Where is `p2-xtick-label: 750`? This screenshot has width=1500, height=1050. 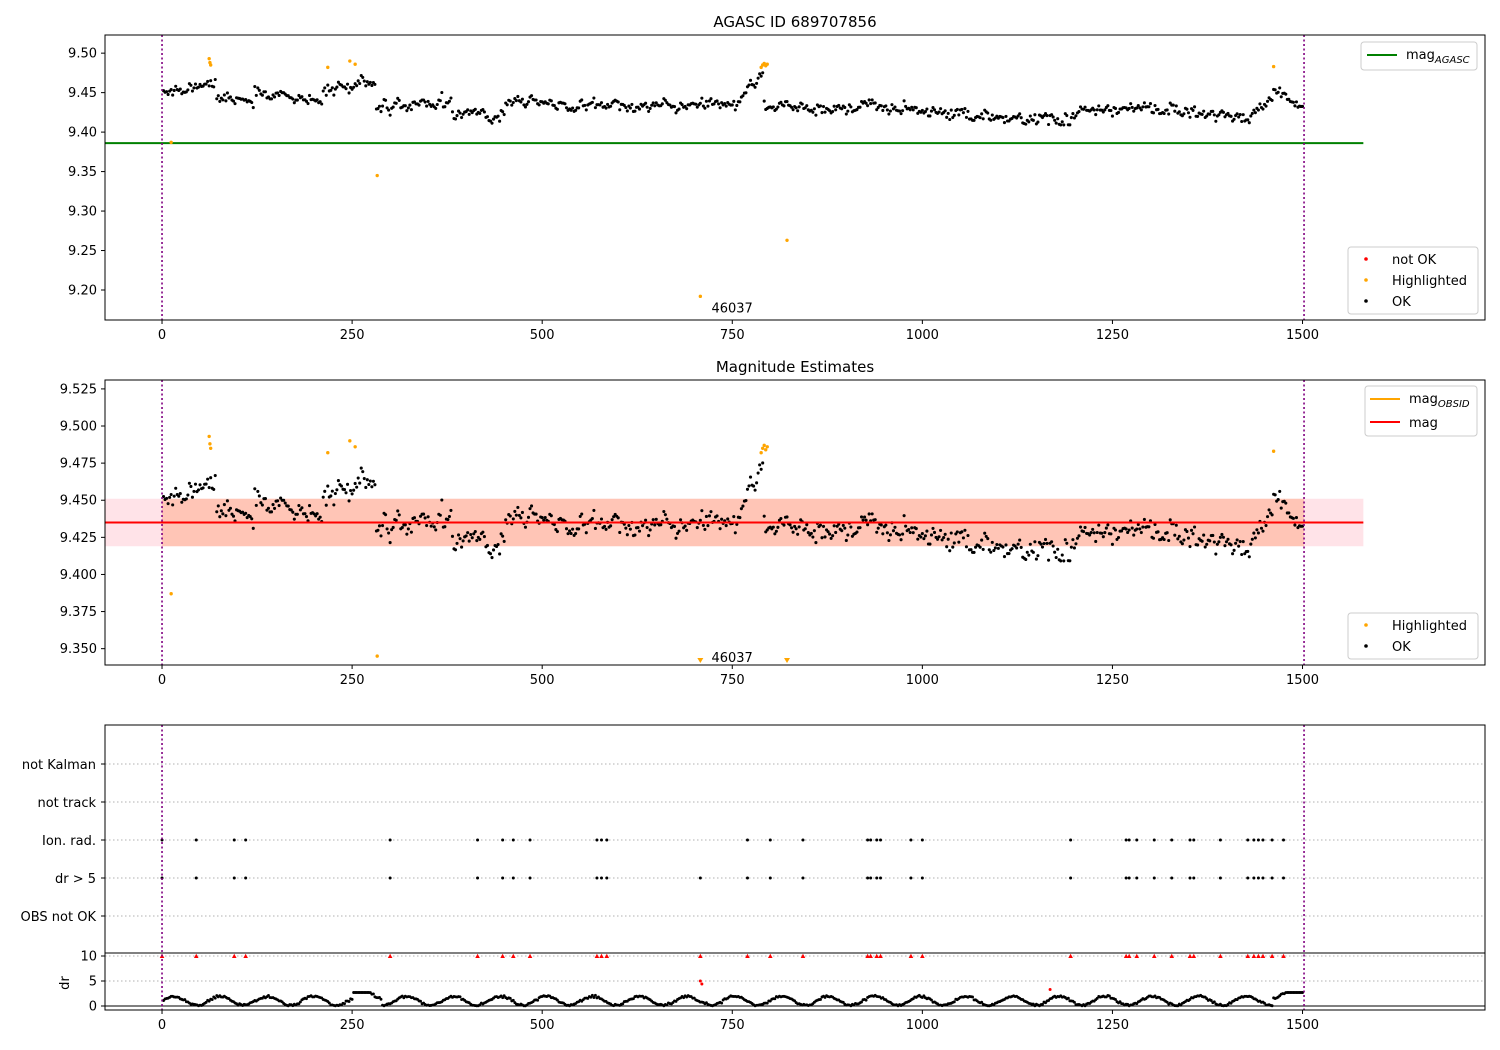
p2-xtick-label: 750 is located at coordinates (732, 680).